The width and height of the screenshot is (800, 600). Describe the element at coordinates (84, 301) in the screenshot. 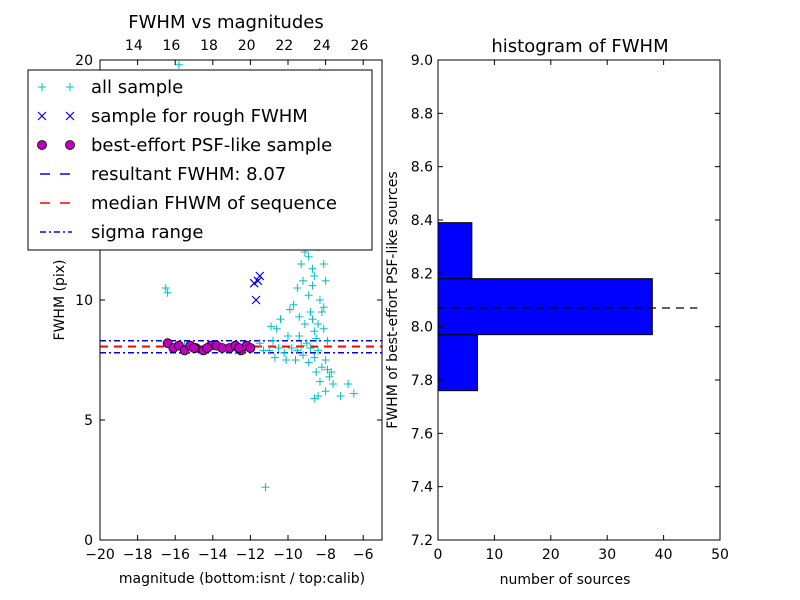

I see `y-tick-label-2: 10` at that location.